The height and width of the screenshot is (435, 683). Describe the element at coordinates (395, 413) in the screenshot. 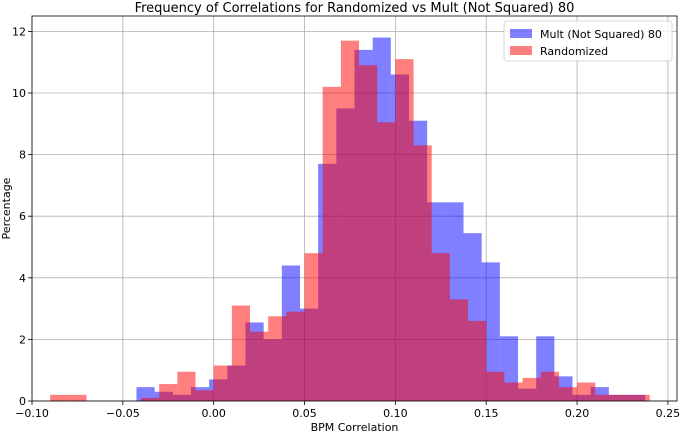

I see `x-tick-label: 0.10` at that location.